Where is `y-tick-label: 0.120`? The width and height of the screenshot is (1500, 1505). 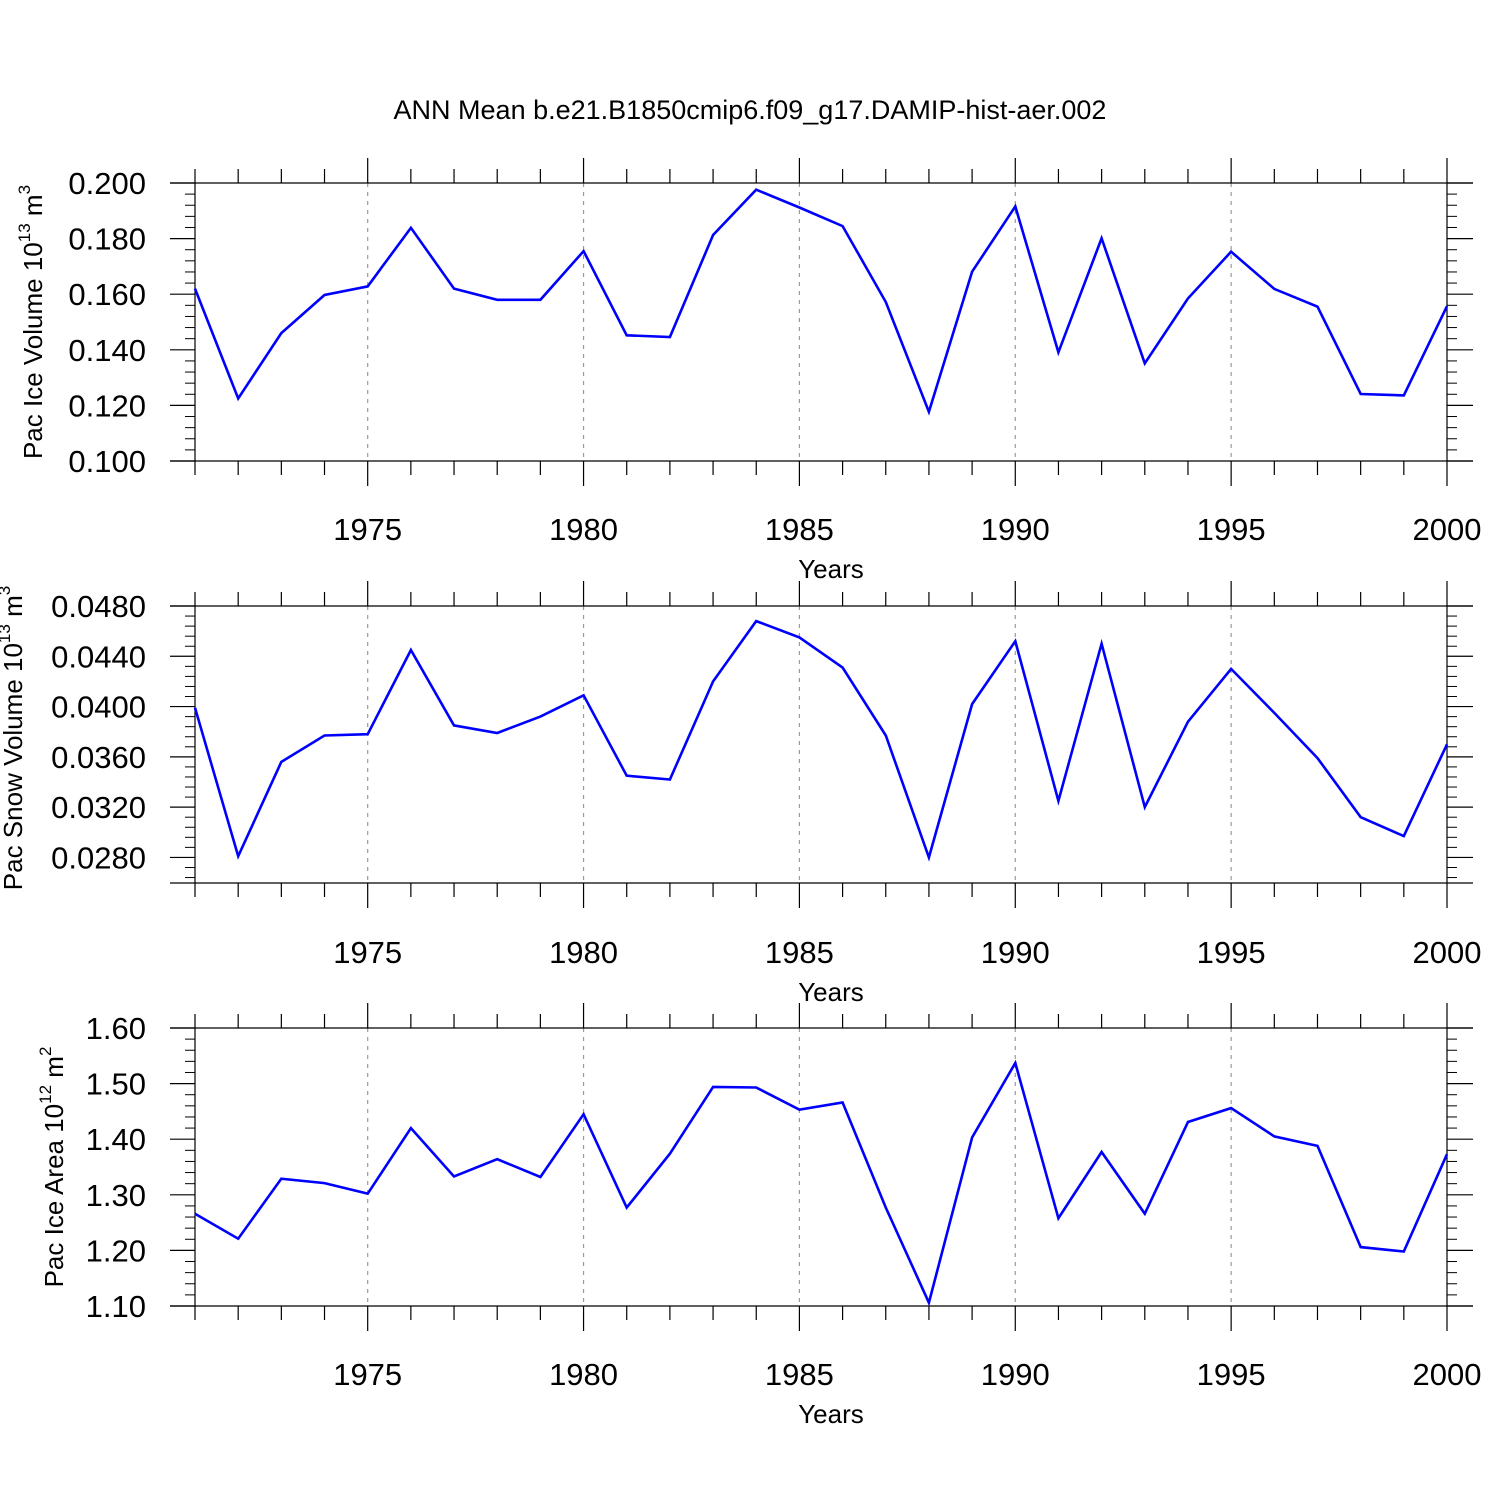
y-tick-label: 0.120 is located at coordinates (107, 405).